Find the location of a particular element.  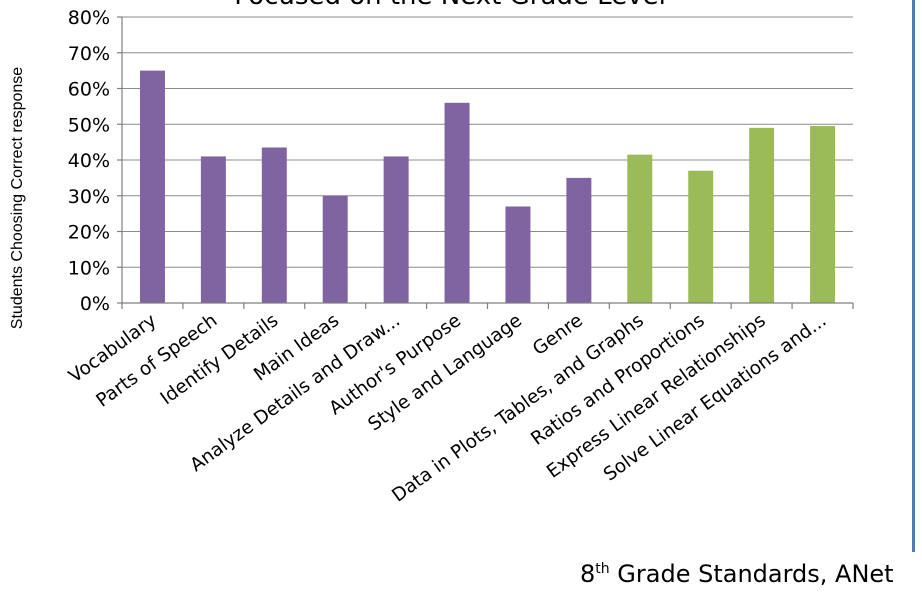

chart-title: Focused on the Next Grade Level is located at coordinates (450, 5).